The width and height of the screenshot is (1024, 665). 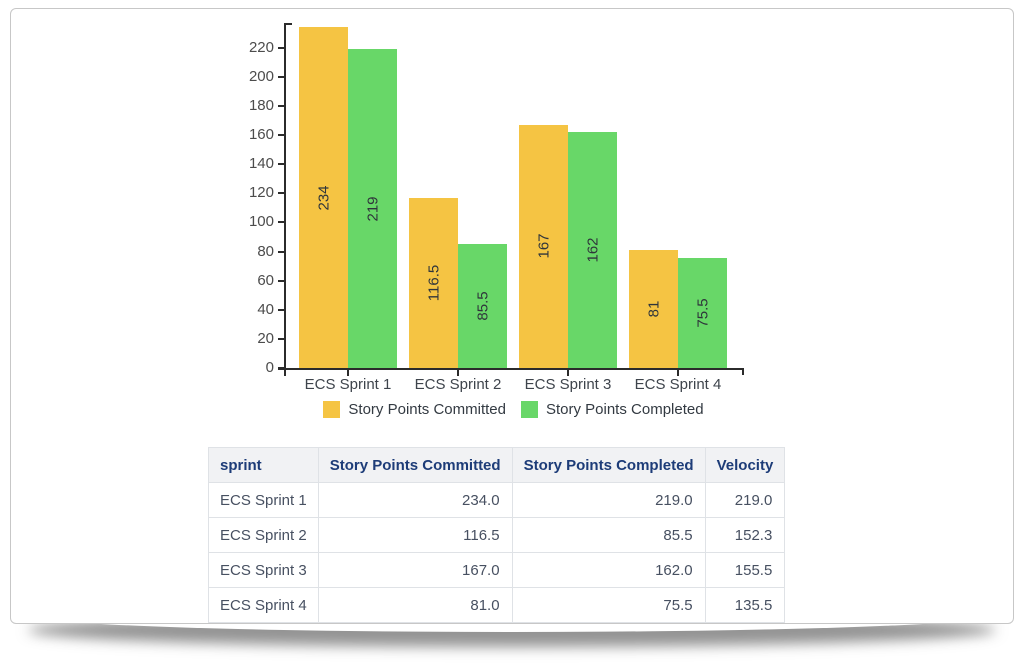 What do you see at coordinates (745, 605) in the screenshot?
I see `value-cell: 135.5` at bounding box center [745, 605].